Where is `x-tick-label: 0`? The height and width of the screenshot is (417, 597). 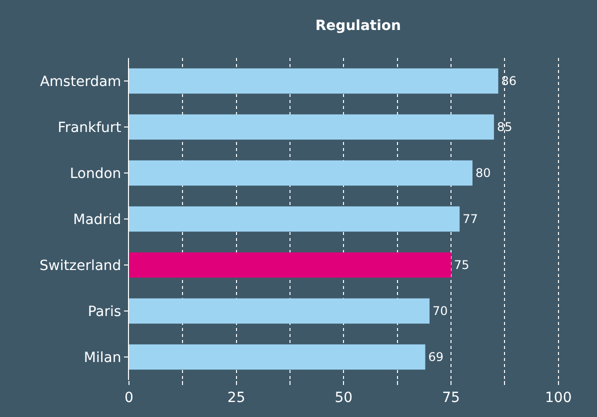 x-tick-label: 0 is located at coordinates (129, 398).